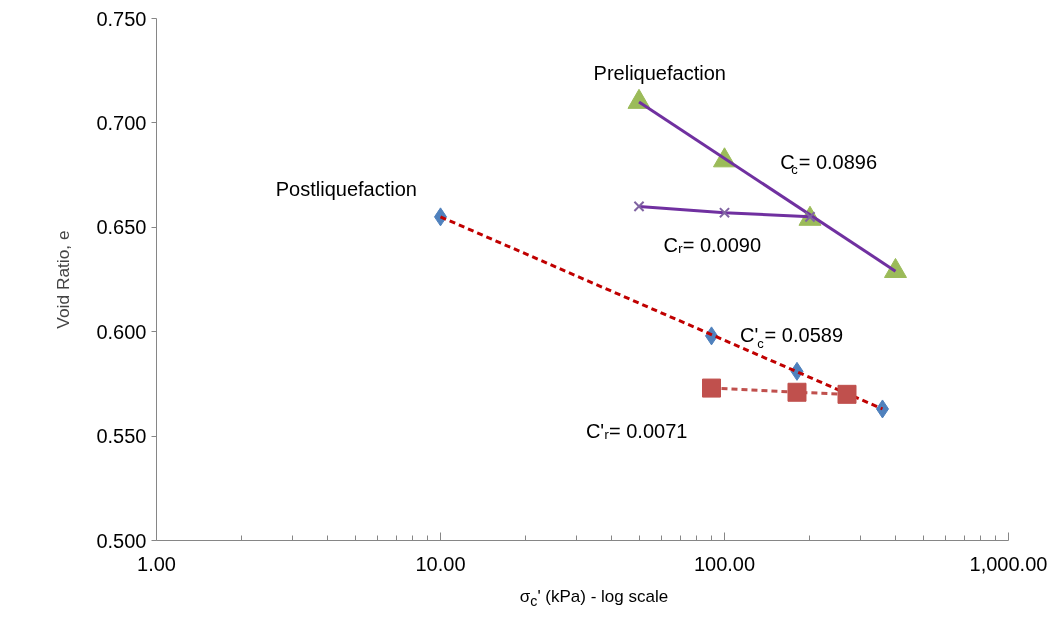 Image resolution: width=1058 pixels, height=636 pixels. Describe the element at coordinates (636, 430) in the screenshot. I see `annotation: C'ᵣ= 0.0071` at that location.